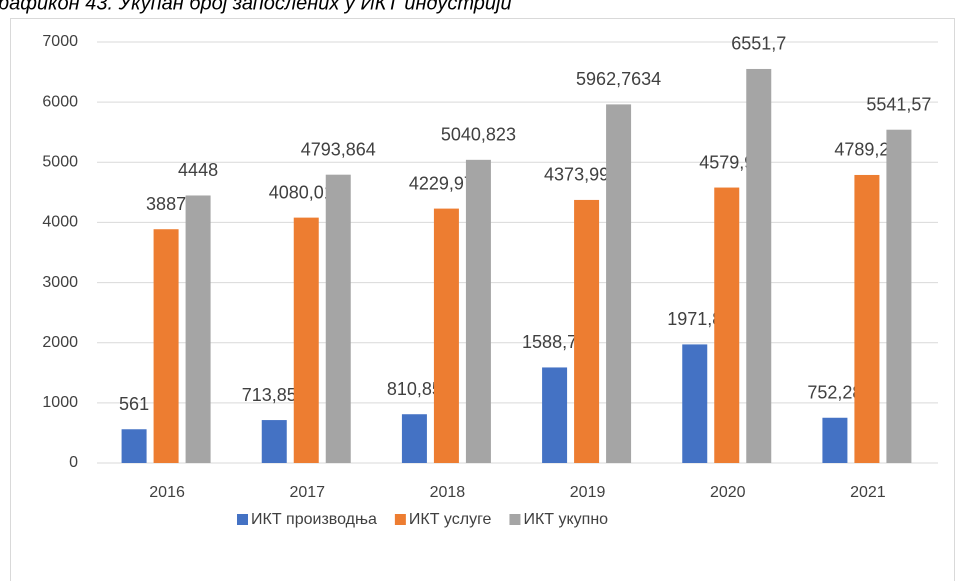 This screenshot has width=957, height=581. Describe the element at coordinates (306, 192) in the screenshot. I see `value-label: 4080,013` at that location.